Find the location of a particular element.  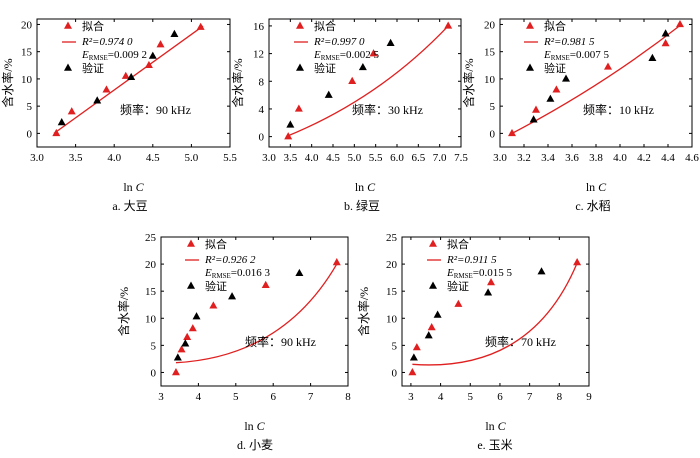

y-tick-label: 12 is located at coordinates (258, 55).